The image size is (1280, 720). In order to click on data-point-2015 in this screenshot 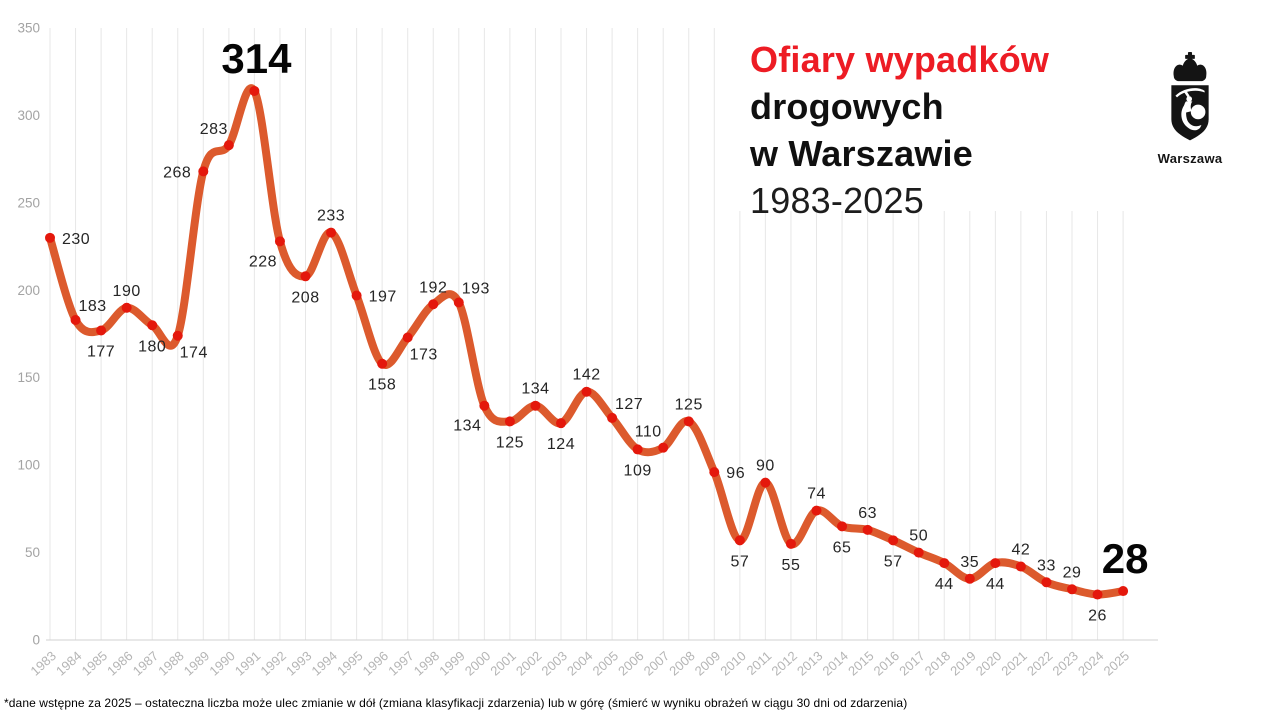, I will do `click(867, 529)`.